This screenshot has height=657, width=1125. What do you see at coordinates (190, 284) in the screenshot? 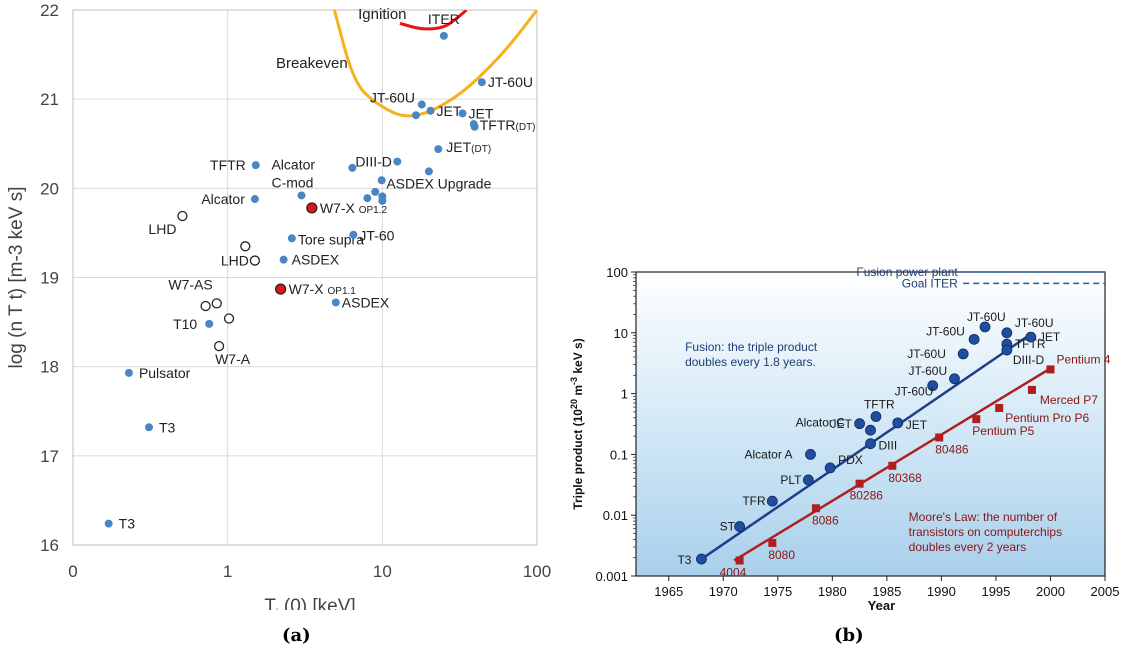
I see `point-label: W7-AS` at bounding box center [190, 284].